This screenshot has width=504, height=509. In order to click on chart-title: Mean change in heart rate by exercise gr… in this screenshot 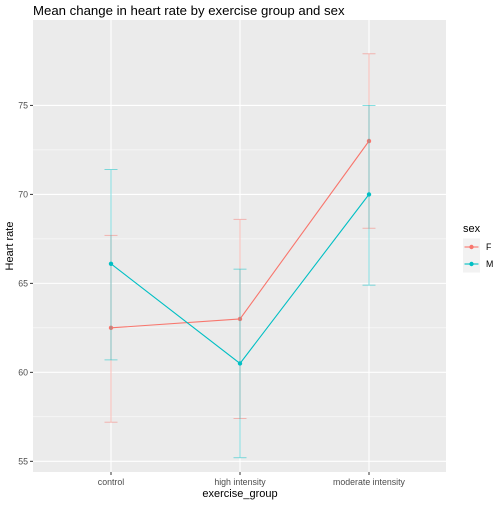, I will do `click(189, 10)`.